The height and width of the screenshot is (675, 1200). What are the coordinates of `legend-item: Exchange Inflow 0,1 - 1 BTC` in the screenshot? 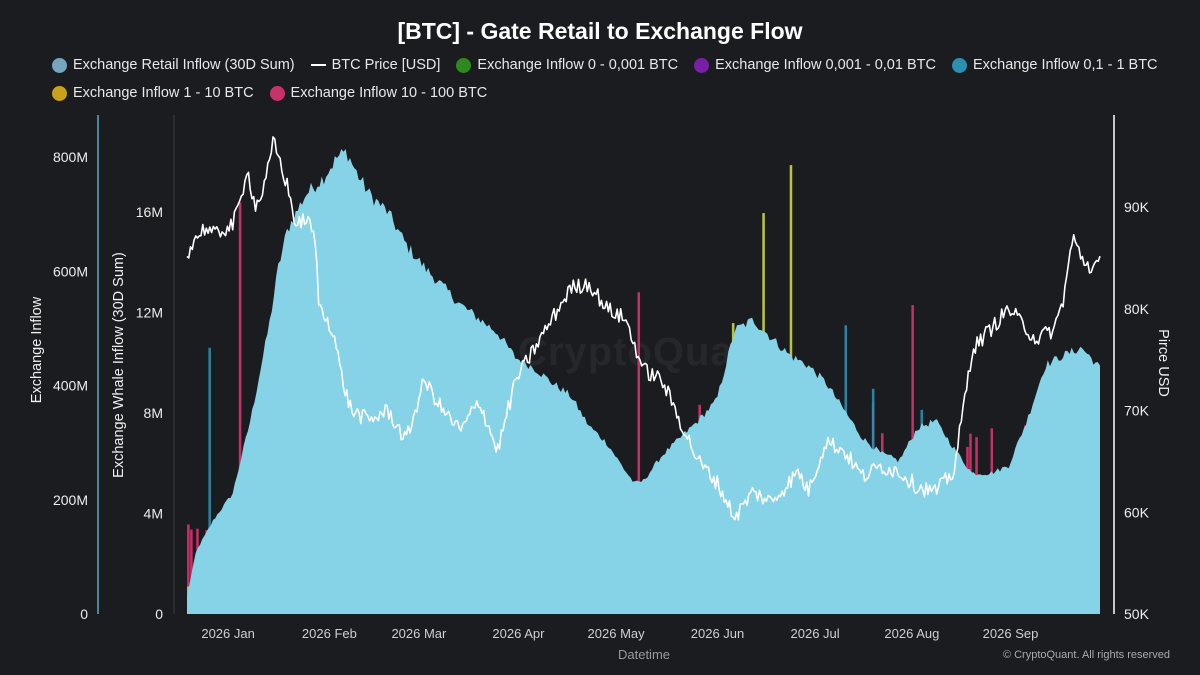 It's located at (1054, 65).